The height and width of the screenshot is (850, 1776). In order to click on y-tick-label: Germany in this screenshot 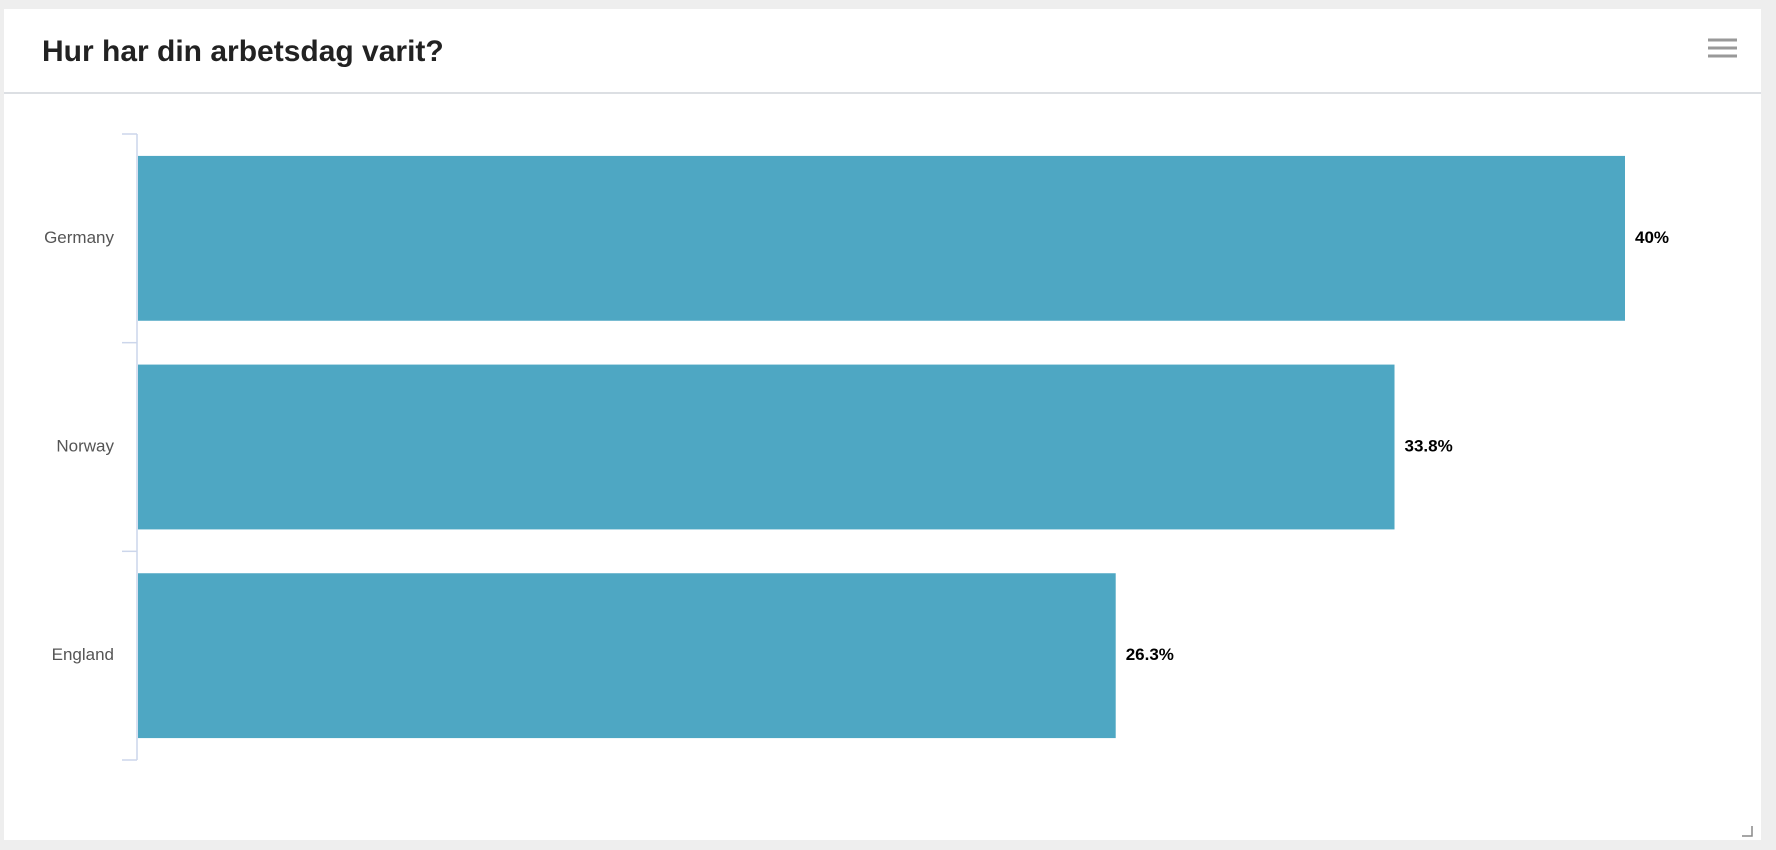, I will do `click(79, 237)`.